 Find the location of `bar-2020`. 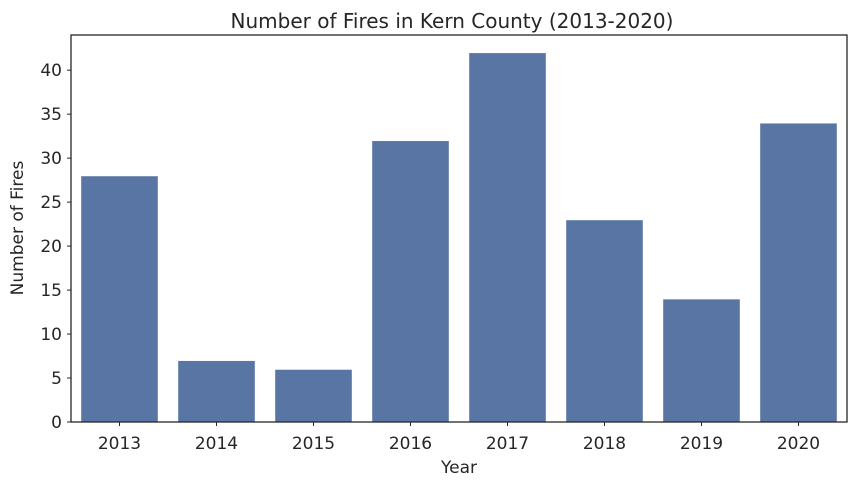

bar-2020 is located at coordinates (798, 272).